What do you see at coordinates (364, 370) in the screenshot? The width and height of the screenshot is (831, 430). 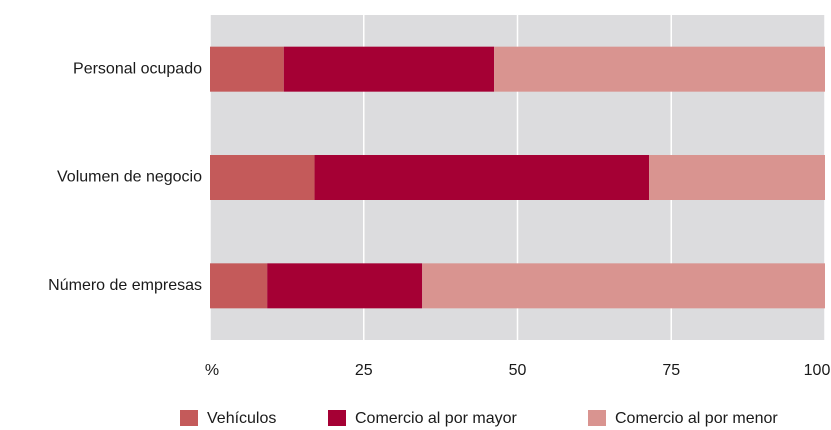 I see `x-tick-label: 25` at bounding box center [364, 370].